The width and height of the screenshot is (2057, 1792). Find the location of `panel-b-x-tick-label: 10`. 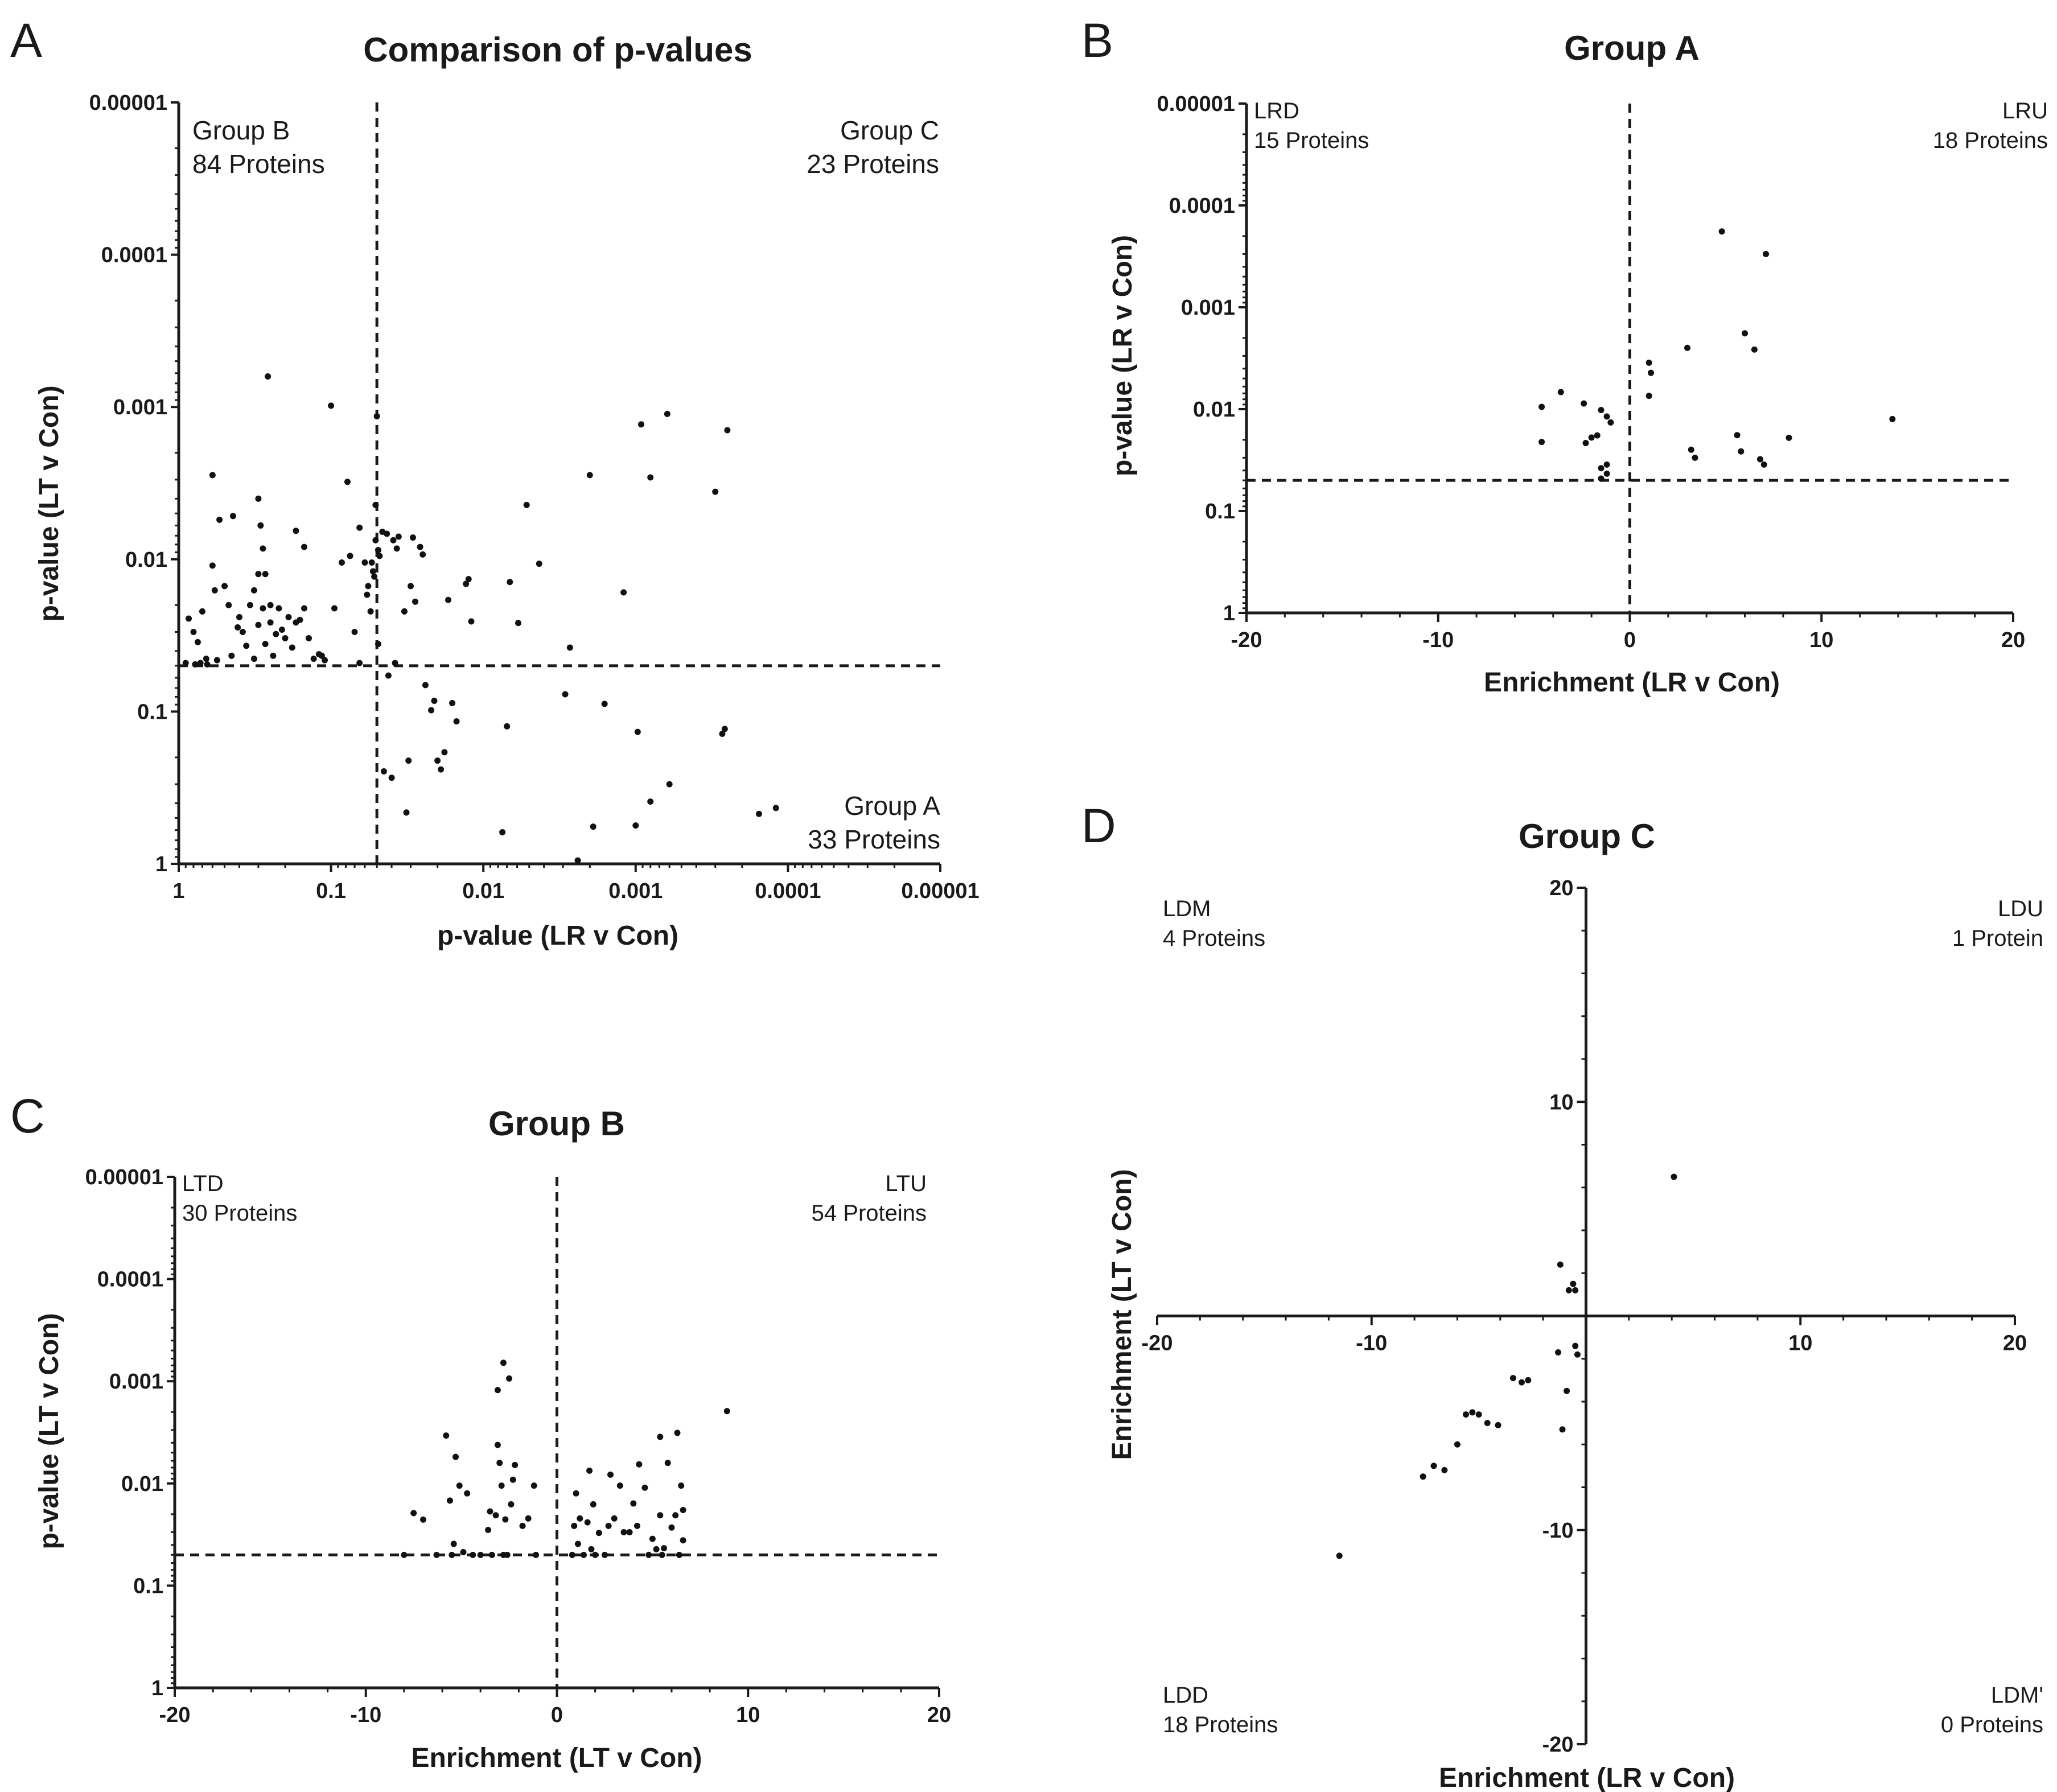

panel-b-x-tick-label: 10 is located at coordinates (1821, 640).